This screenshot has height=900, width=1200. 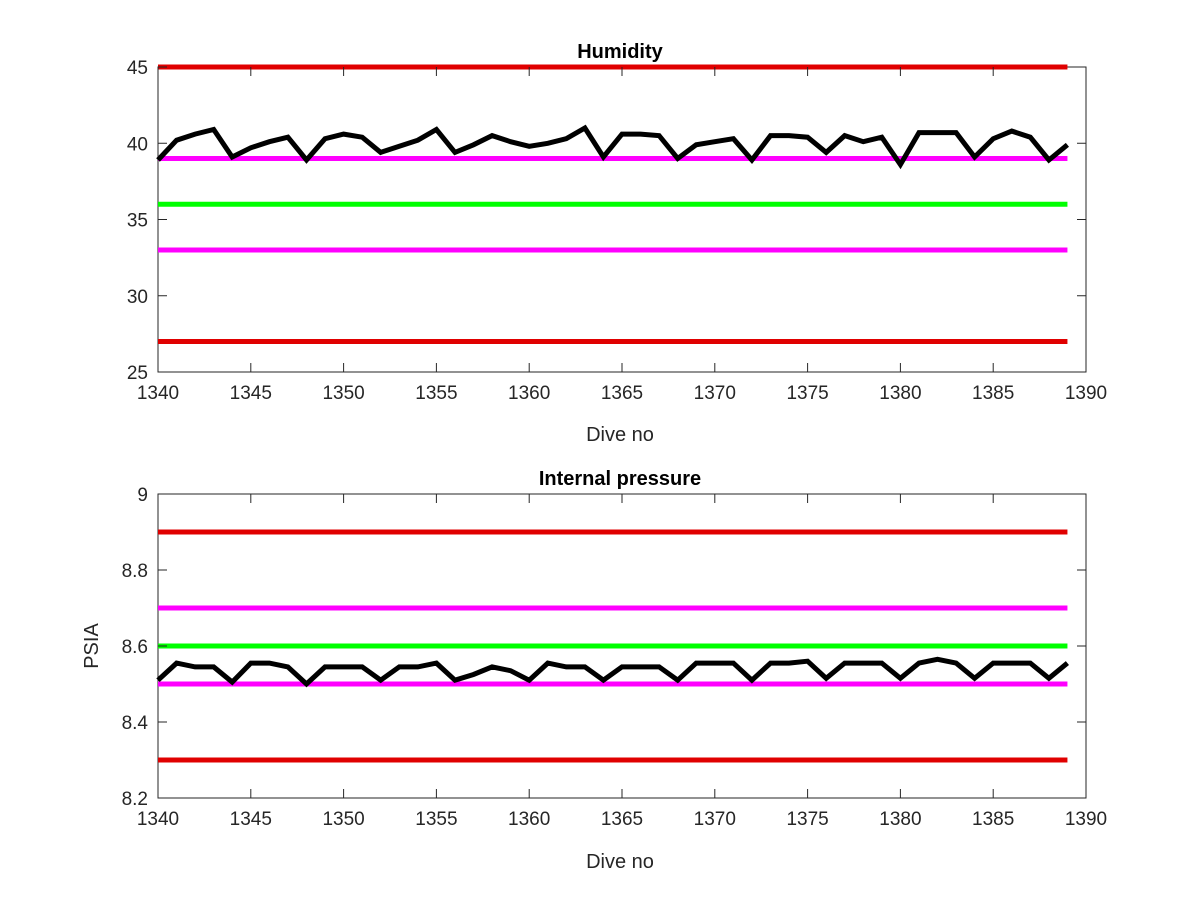 What do you see at coordinates (807, 393) in the screenshot?
I see `humidity-x-tick-label: 1375` at bounding box center [807, 393].